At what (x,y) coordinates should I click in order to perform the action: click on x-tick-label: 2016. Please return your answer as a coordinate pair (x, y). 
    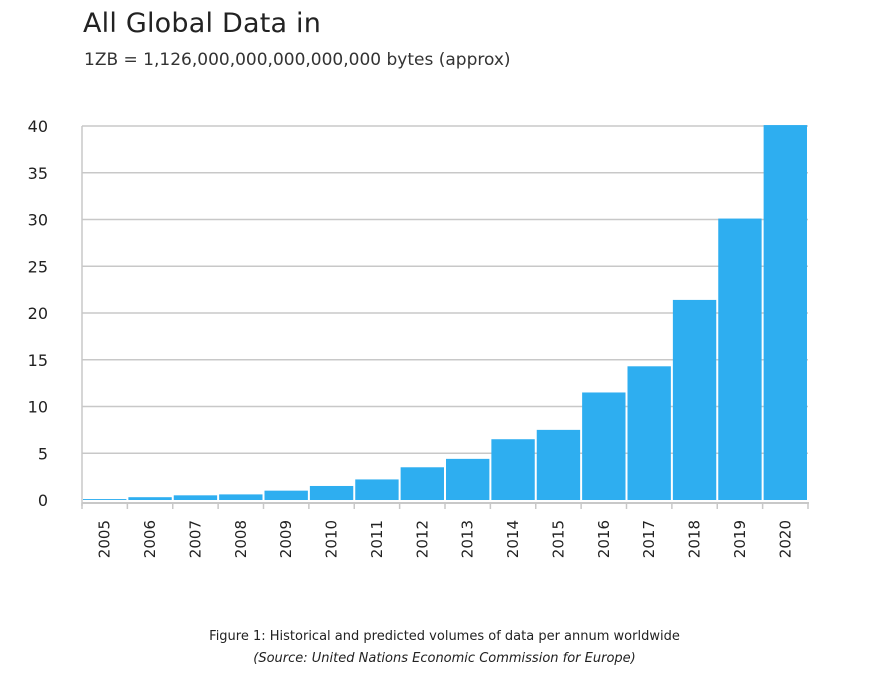
    Looking at the image, I should click on (604, 539).